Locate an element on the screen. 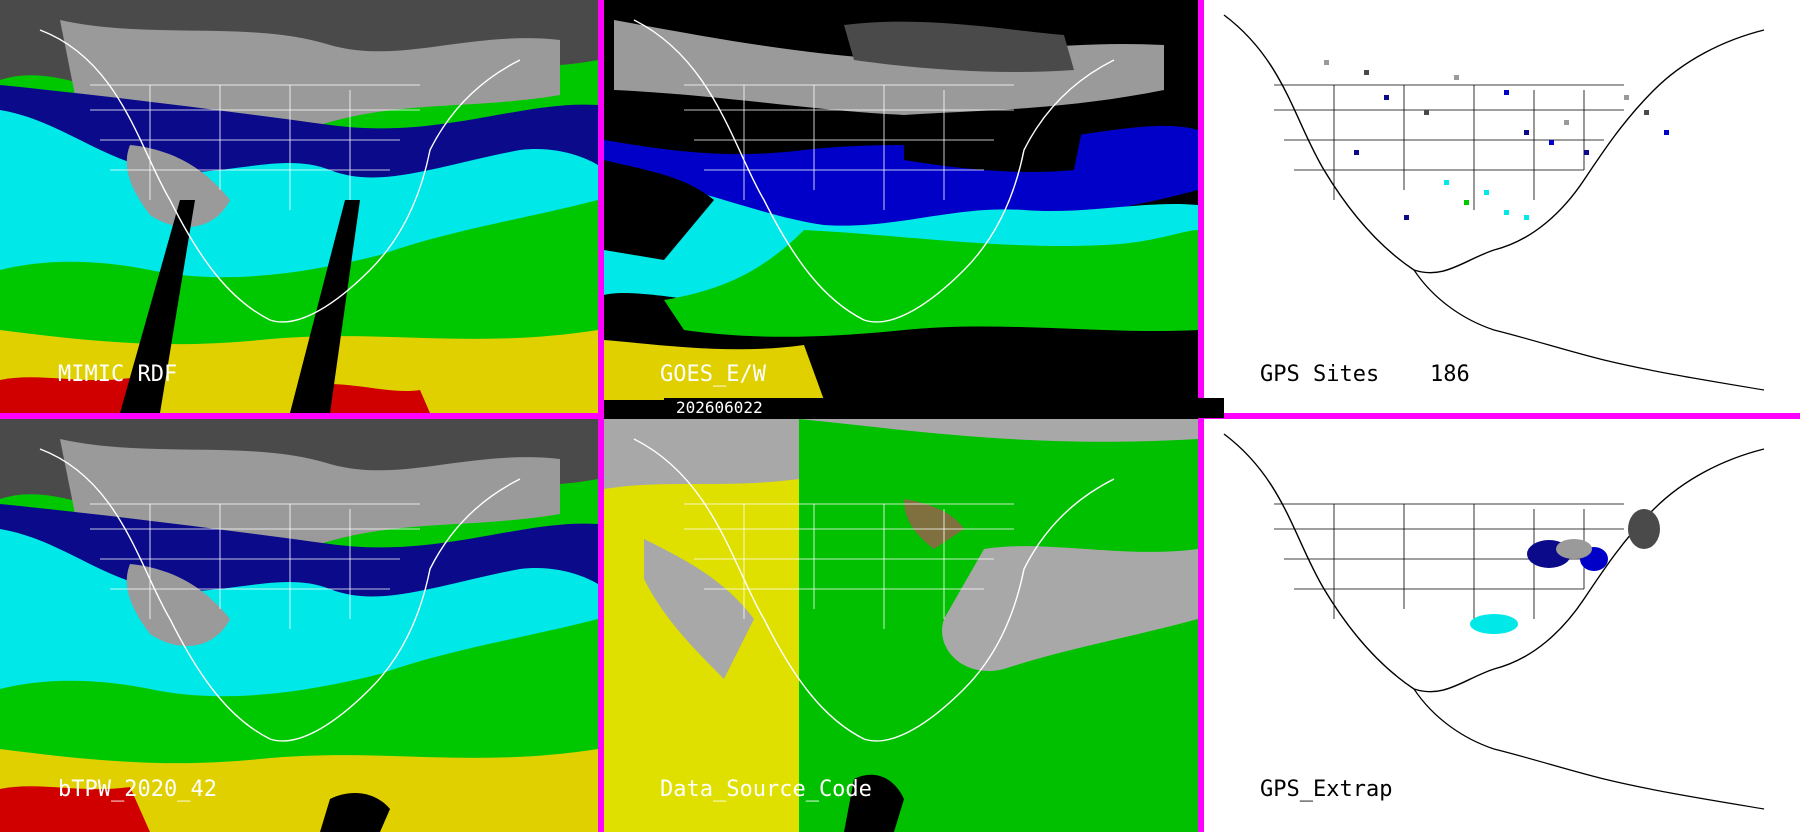  timestamp-bar: 202606022 is located at coordinates (944, 408).